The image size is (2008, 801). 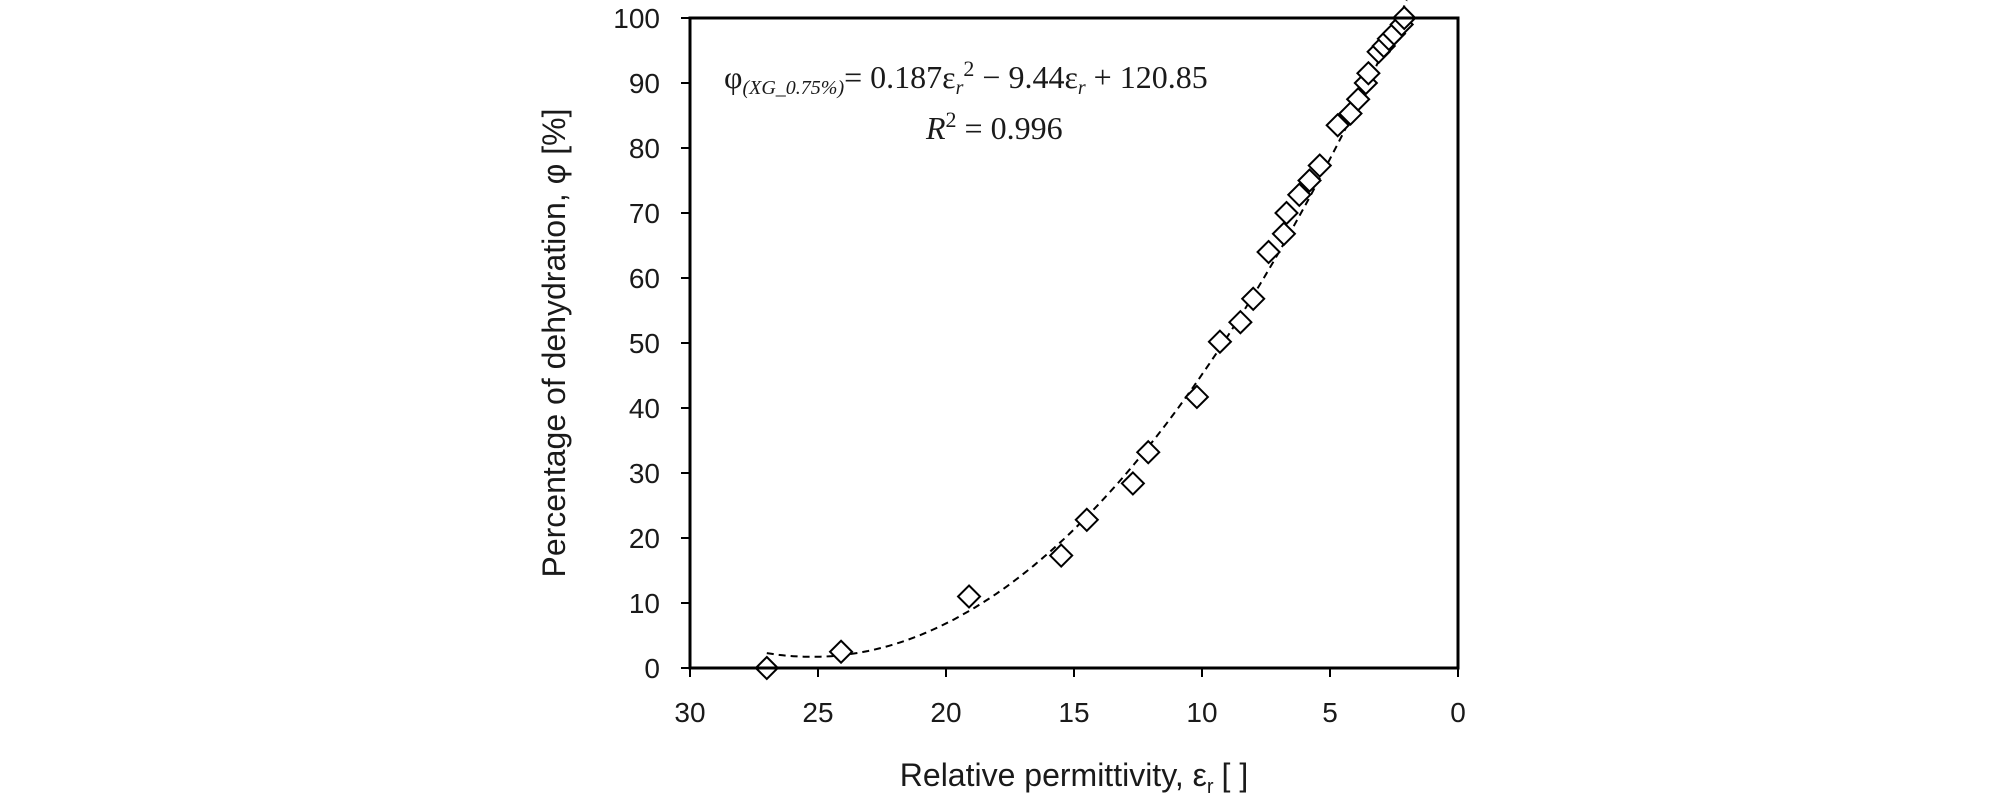 I want to click on y-tick-label: 10, so click(x=644, y=603).